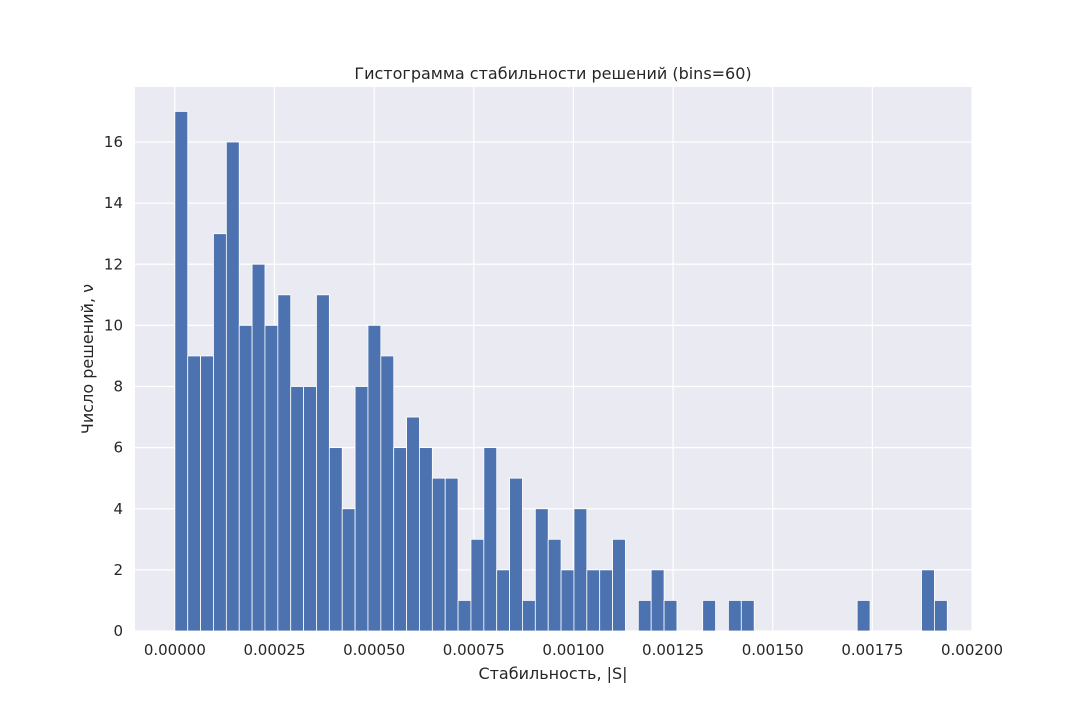  What do you see at coordinates (972, 650) in the screenshot?
I see `x-tick-label: 0.00200` at bounding box center [972, 650].